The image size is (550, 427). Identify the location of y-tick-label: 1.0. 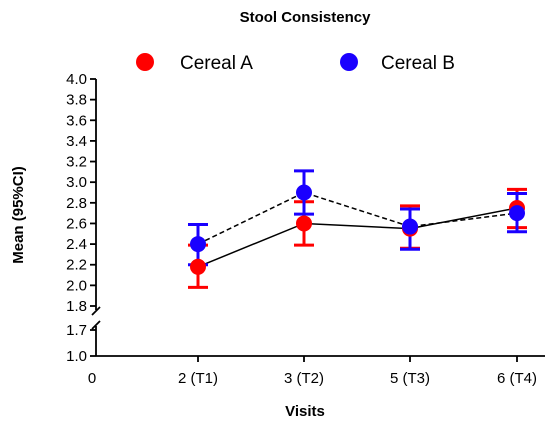
(76, 356).